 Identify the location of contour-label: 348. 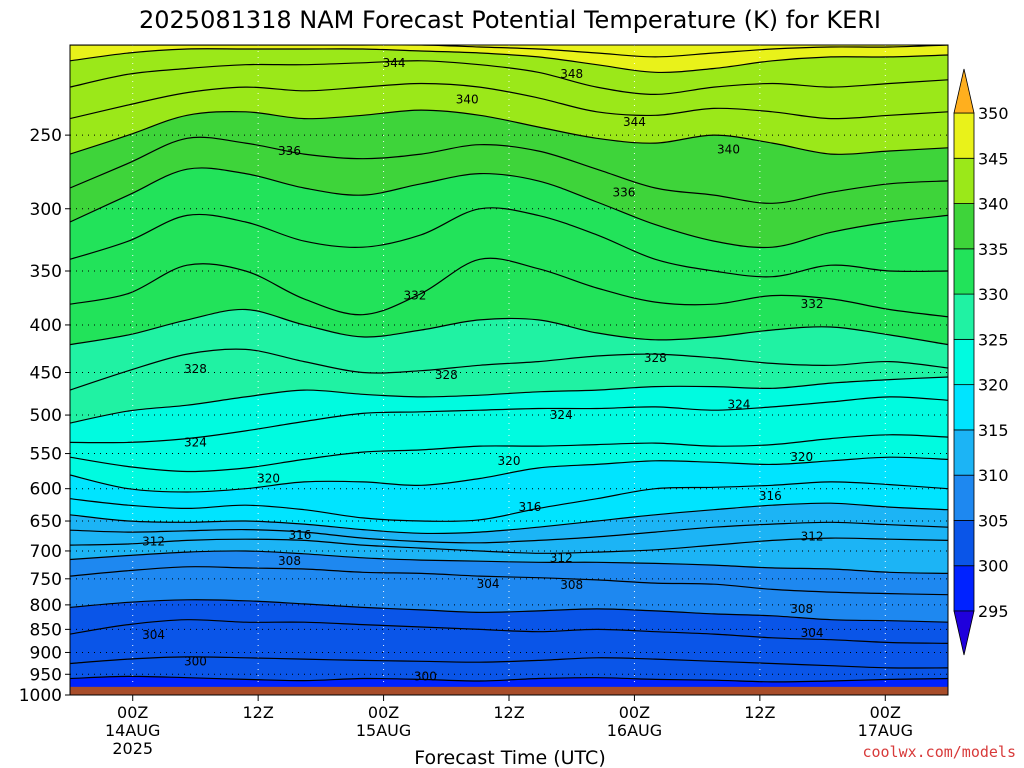
(571, 74).